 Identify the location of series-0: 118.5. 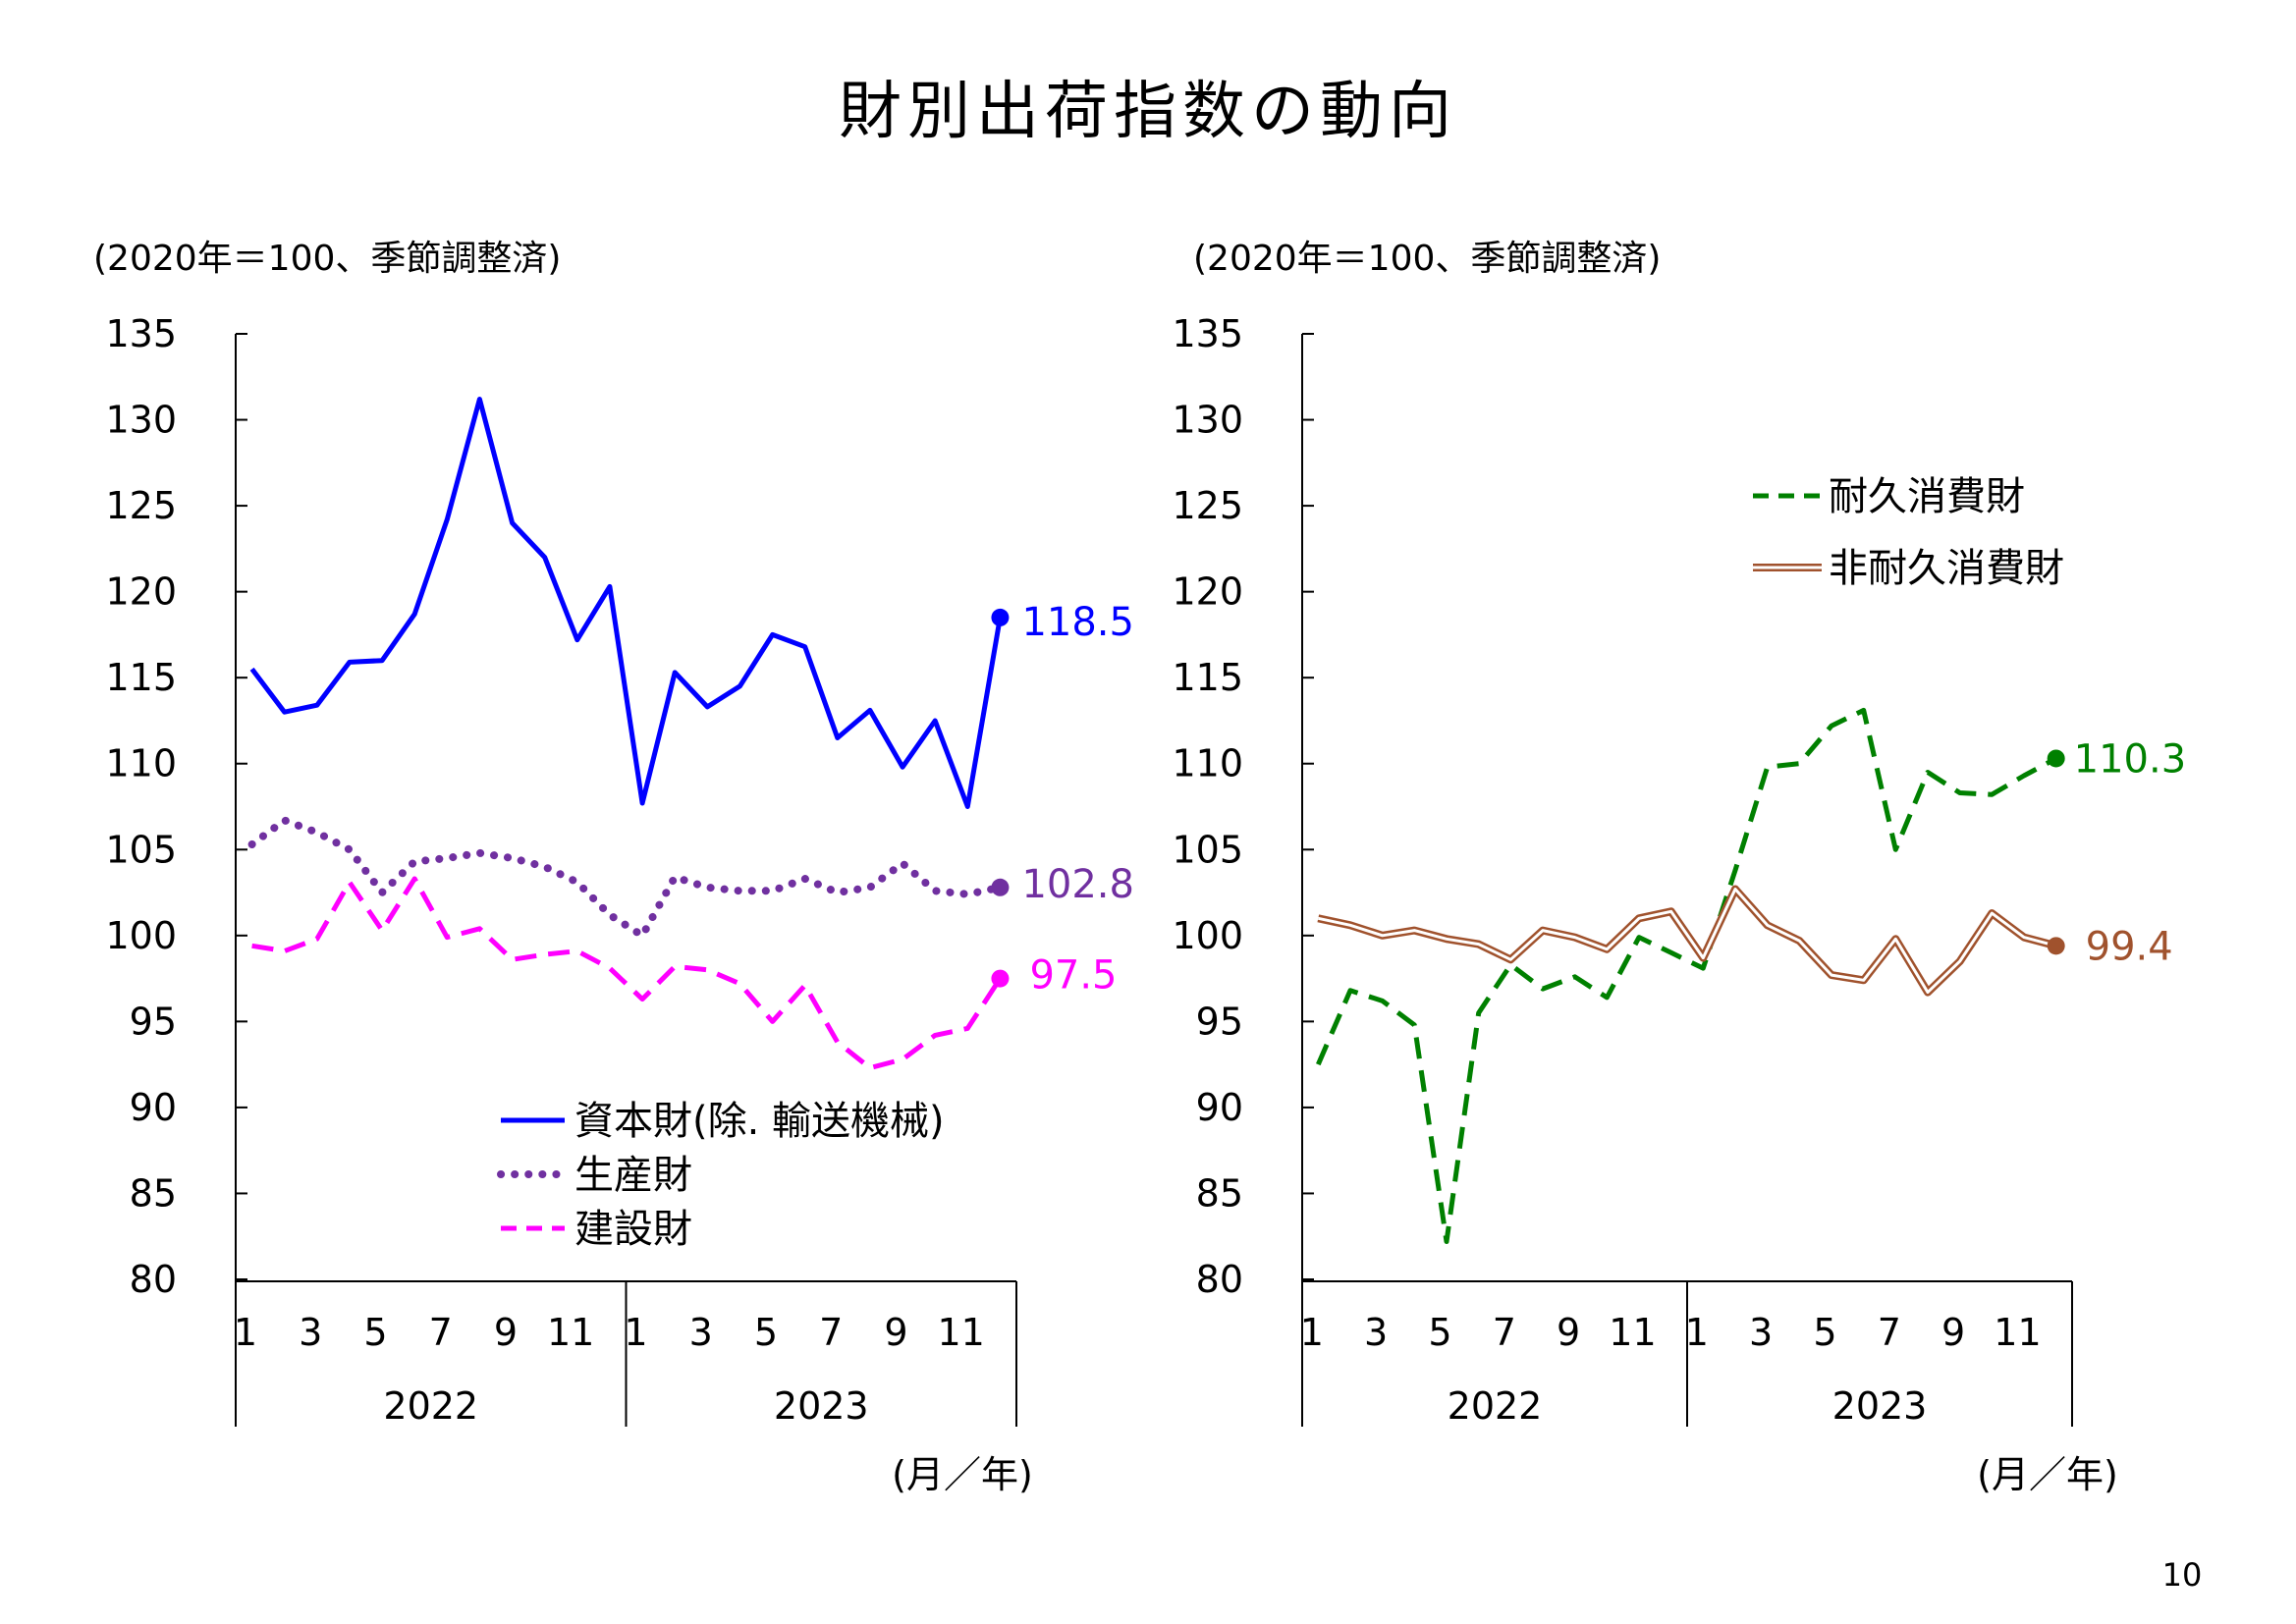
(691, 603).